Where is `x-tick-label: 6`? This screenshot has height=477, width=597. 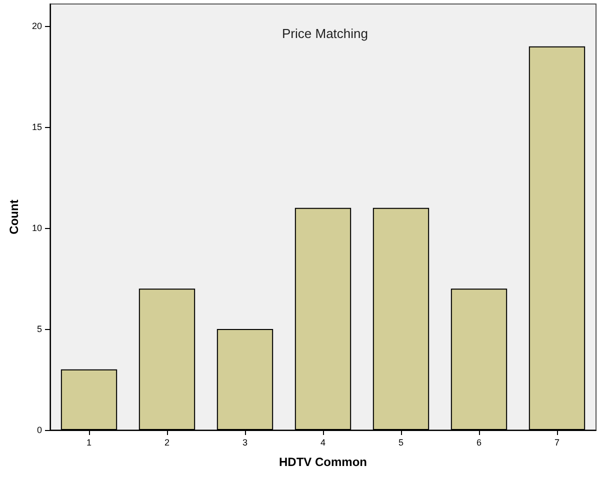
x-tick-label: 6 is located at coordinates (479, 443).